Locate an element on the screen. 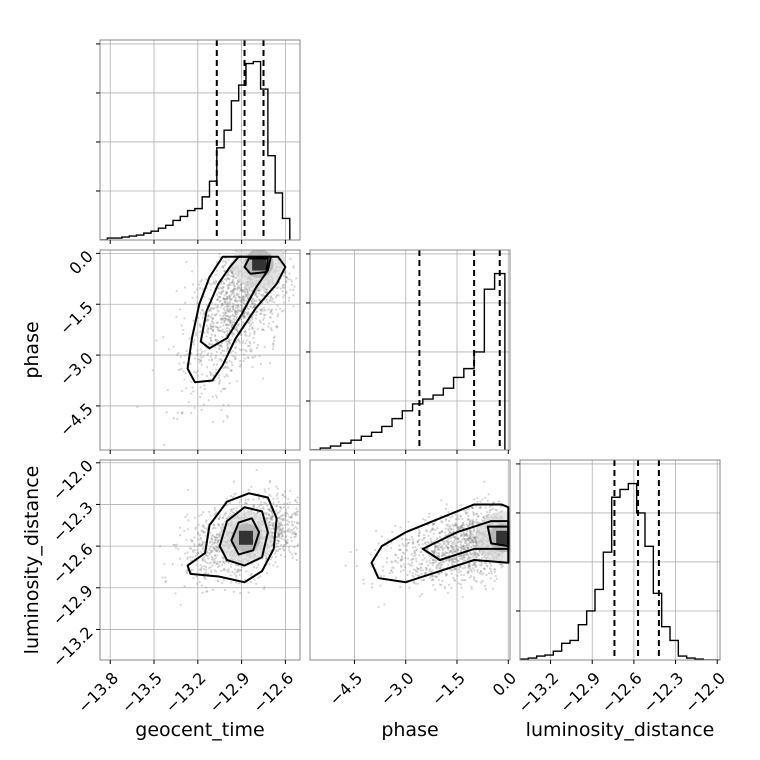 The image size is (760, 760). y-tick-label: −3.0 is located at coordinates (76, 368).